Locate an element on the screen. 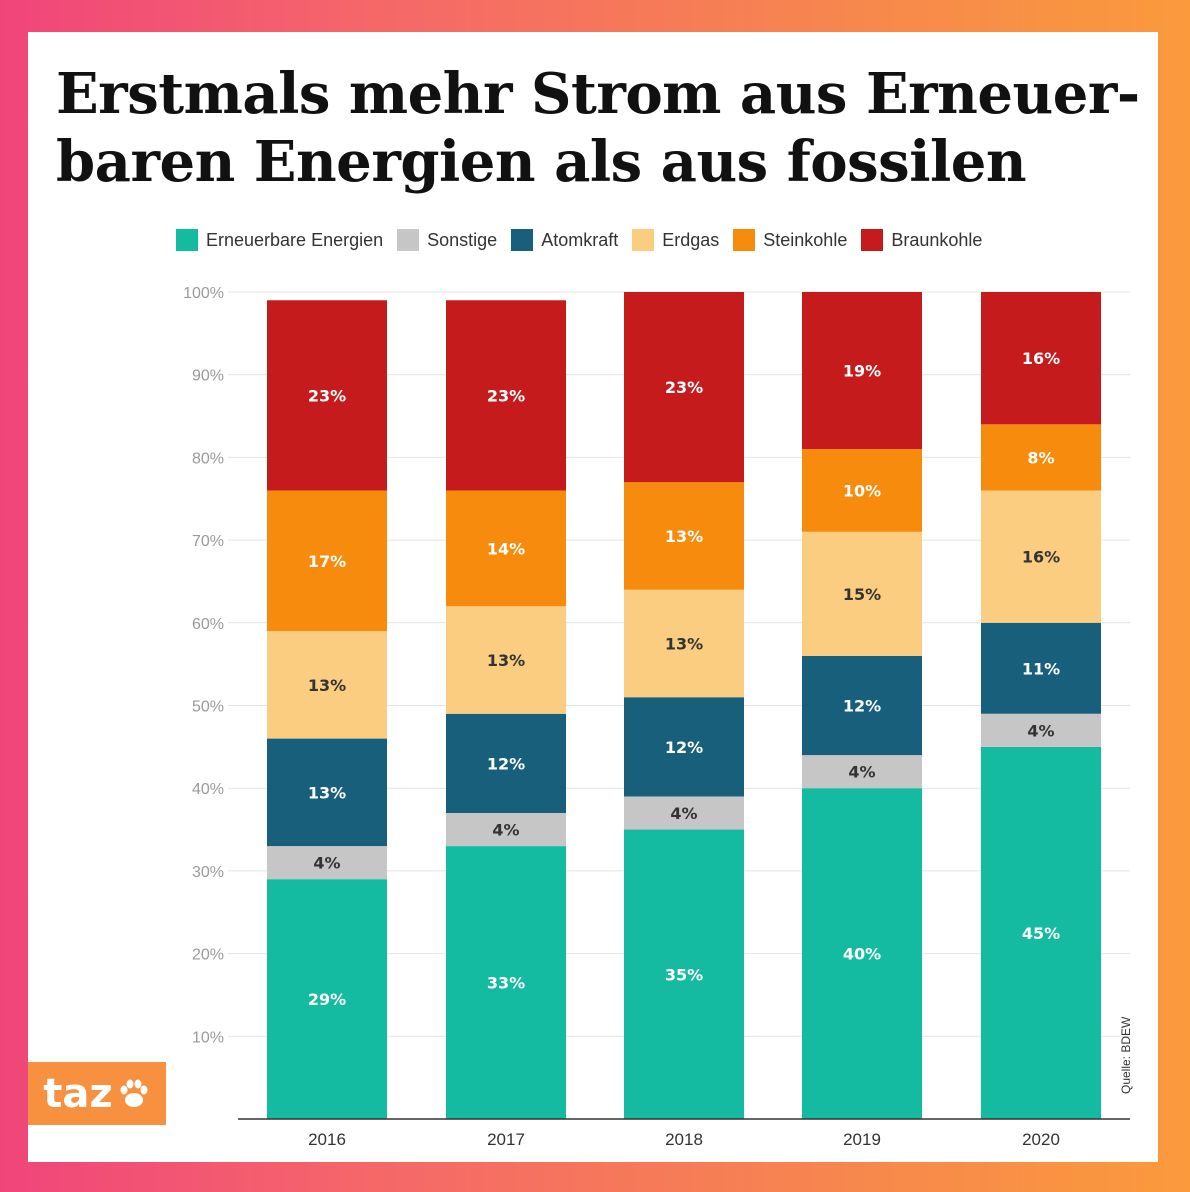 This screenshot has width=1190, height=1192. y-tick-label: 80% is located at coordinates (208, 458).